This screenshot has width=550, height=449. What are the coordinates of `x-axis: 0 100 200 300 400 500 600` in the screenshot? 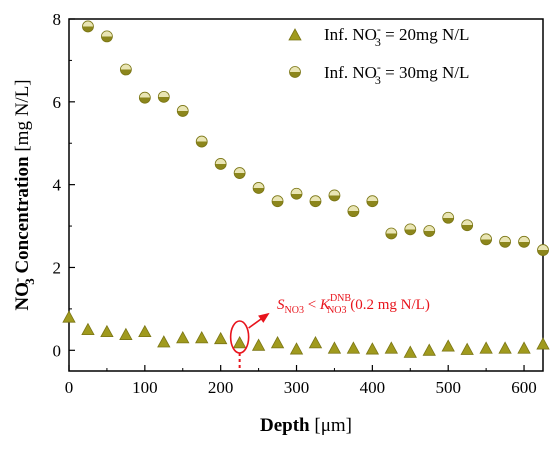 It's located at (301, 381).